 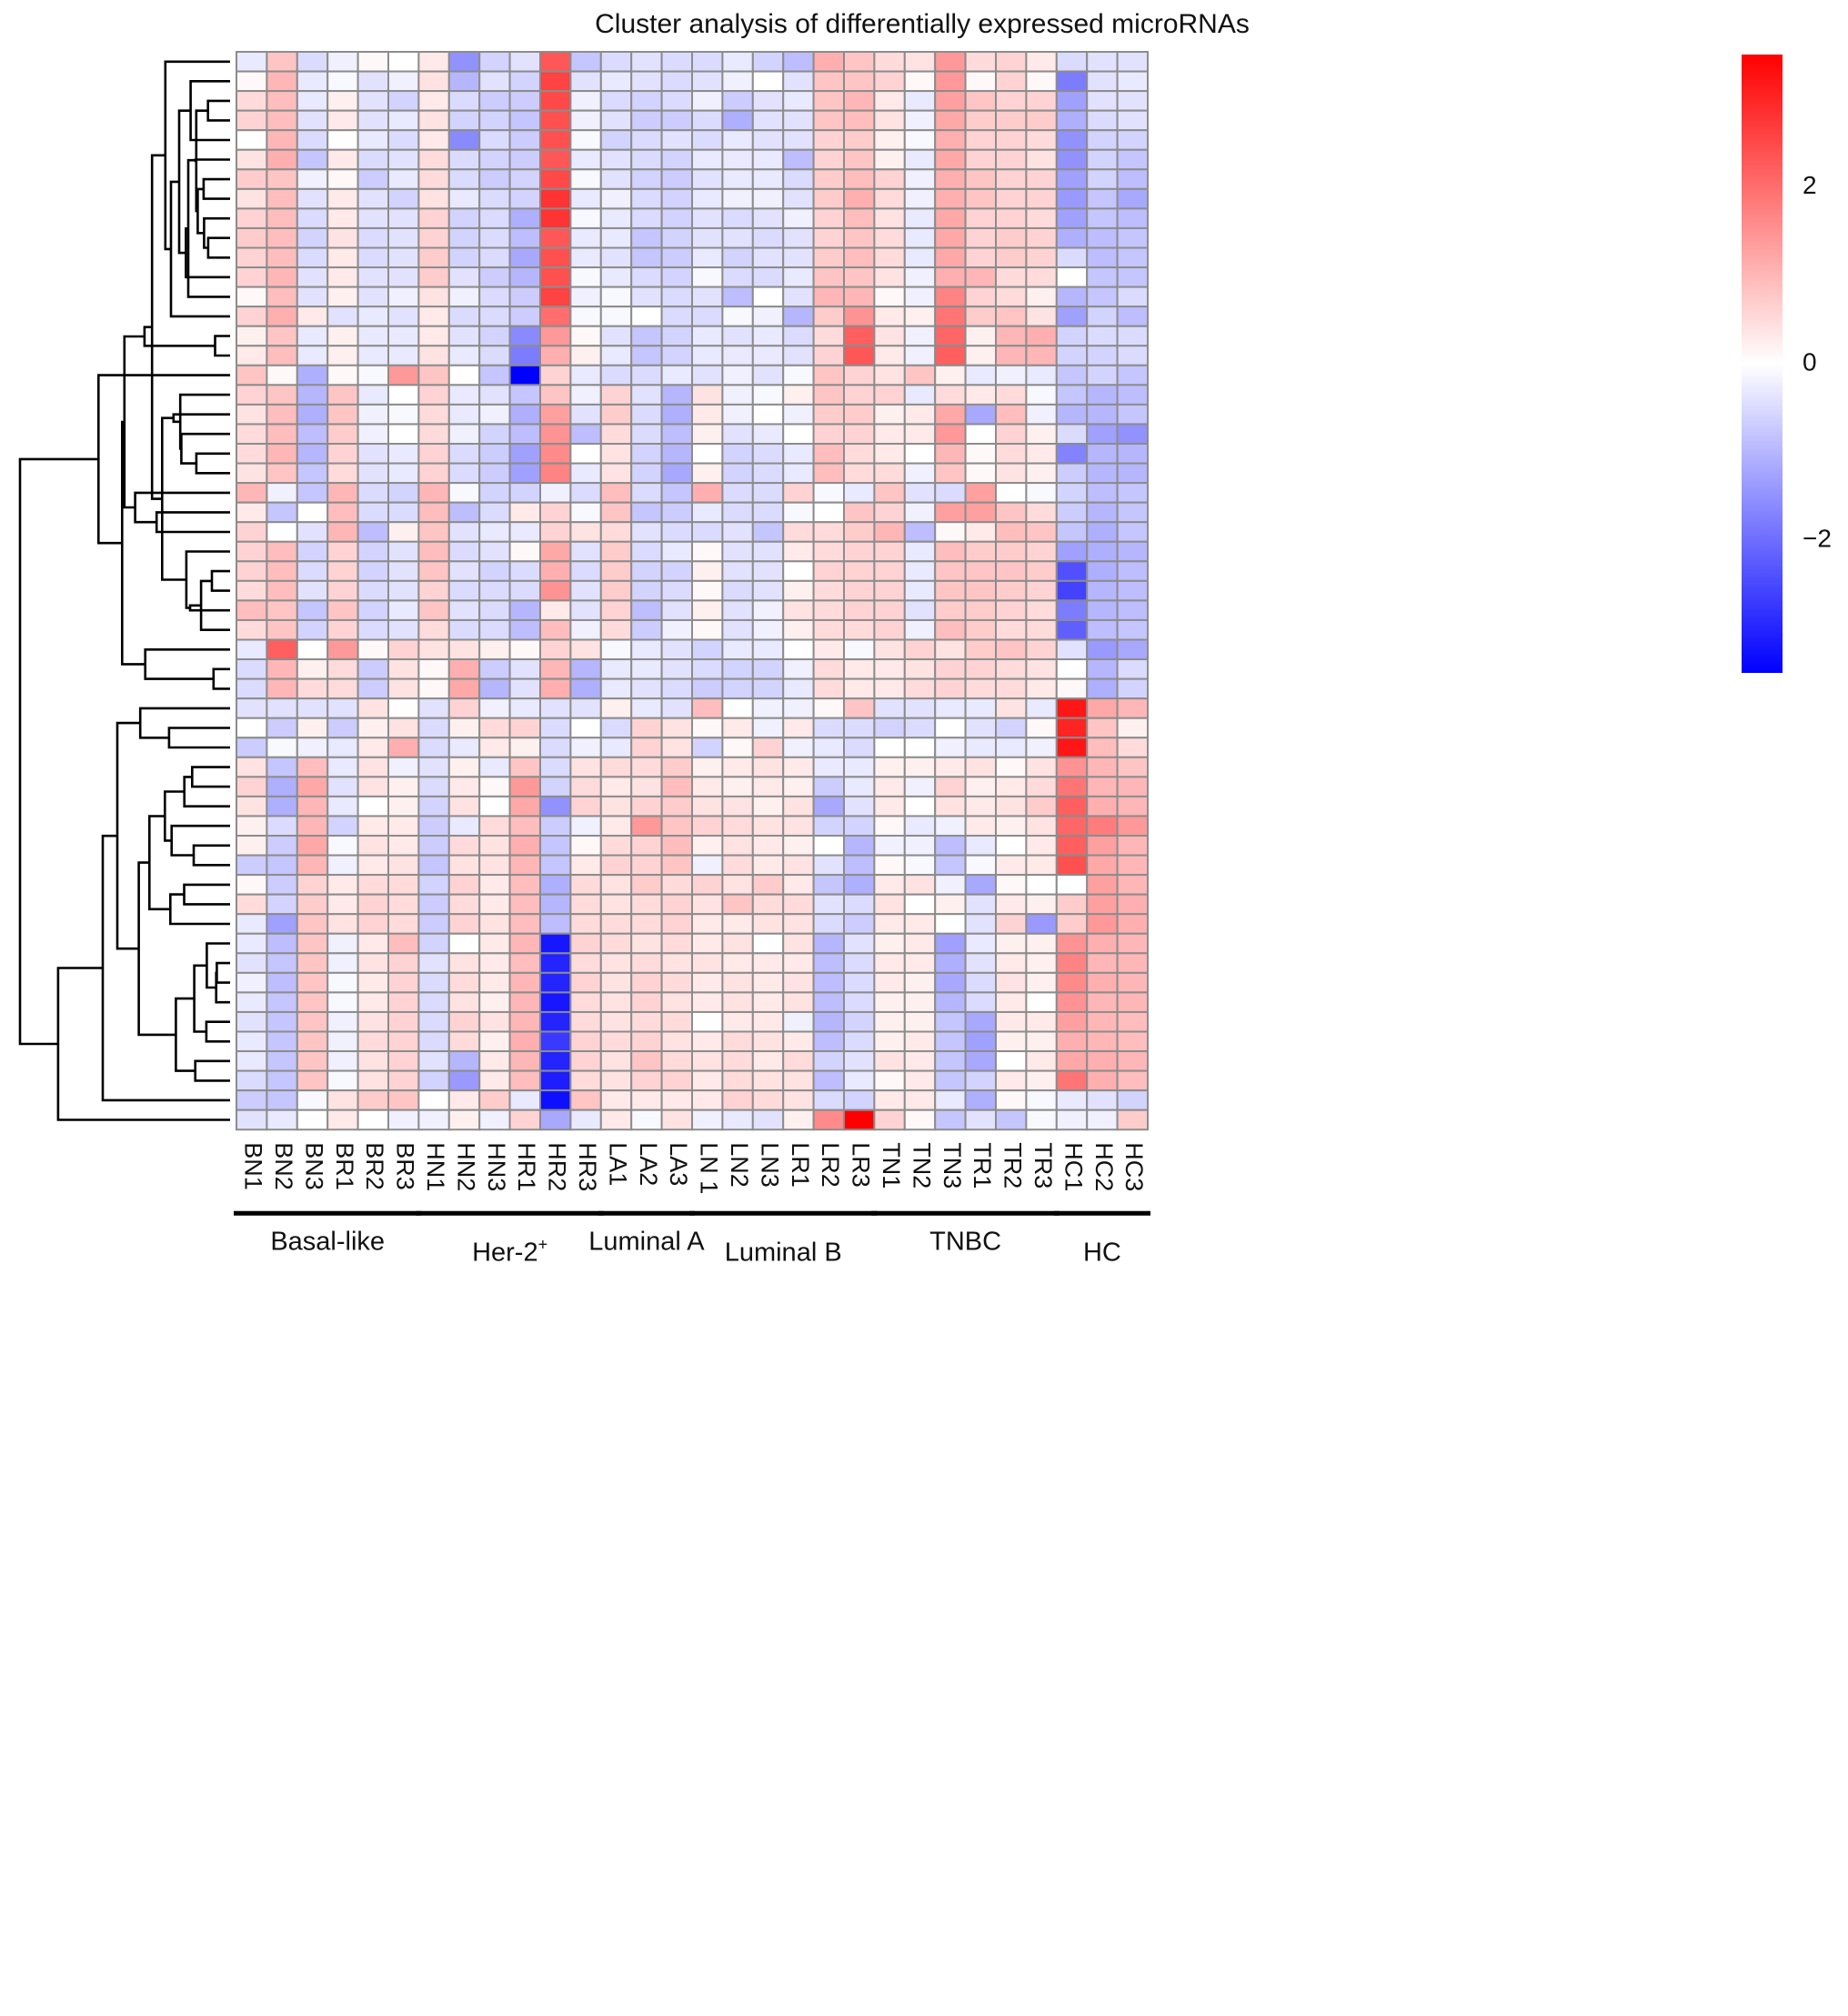 I want to click on dendrogram-branch, so click(x=205, y=448).